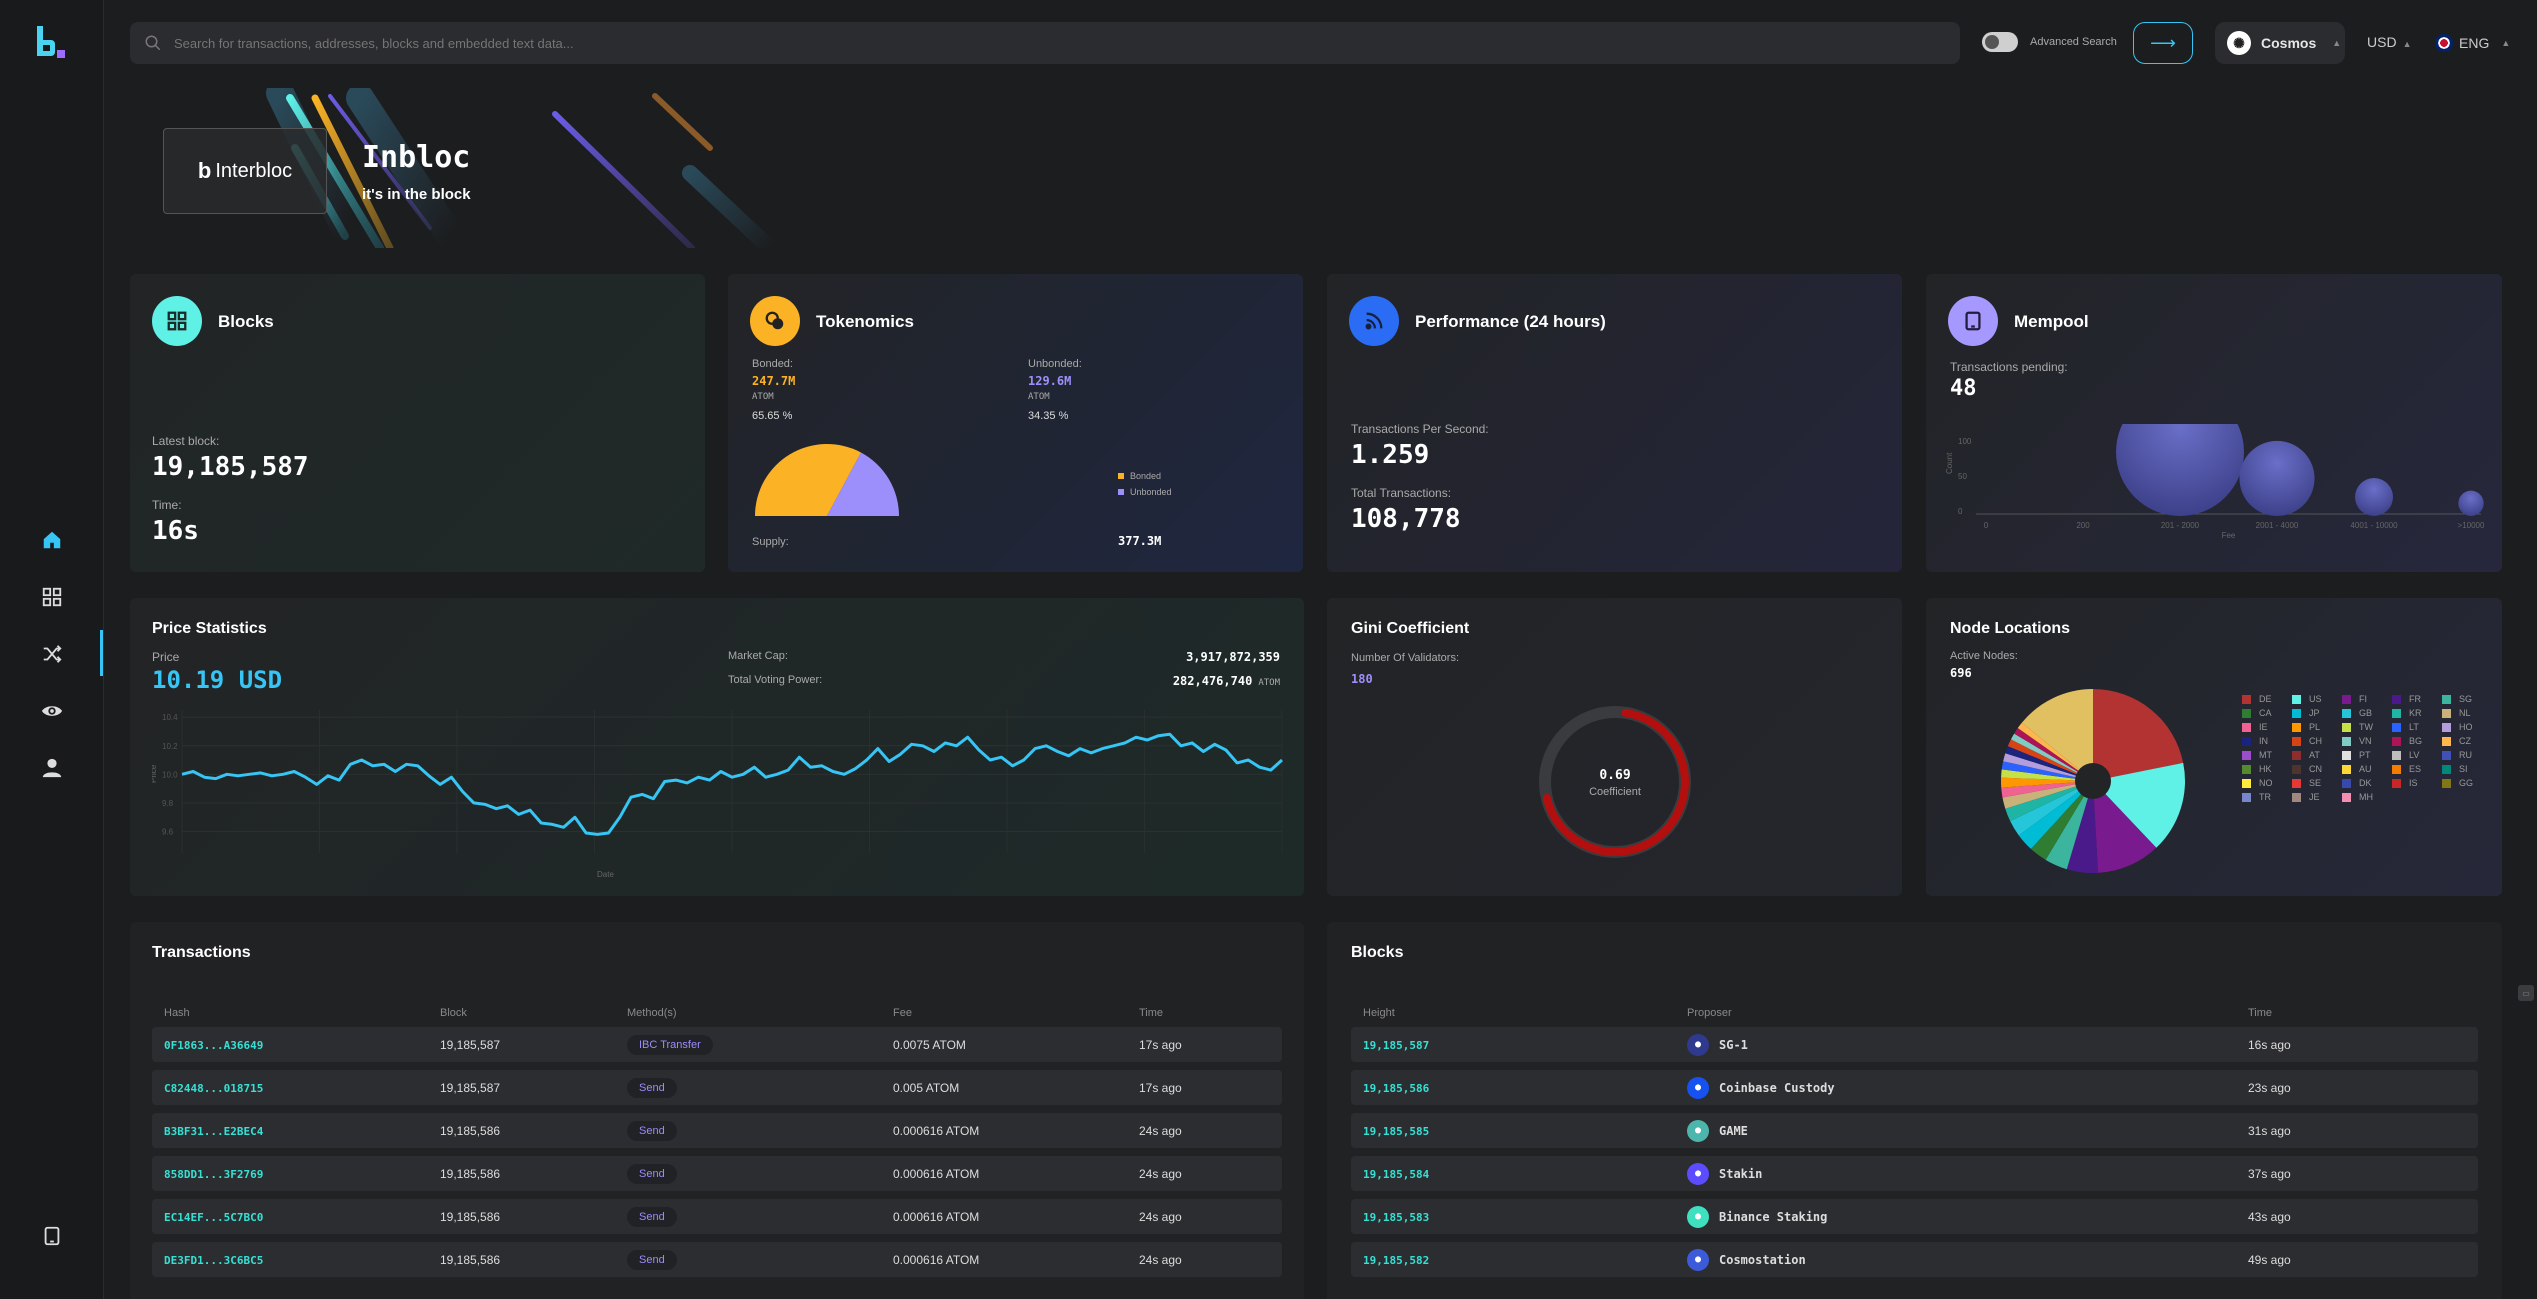 Image resolution: width=2537 pixels, height=1299 pixels. What do you see at coordinates (2180, 470) in the screenshot?
I see `mempool-bubble` at bounding box center [2180, 470].